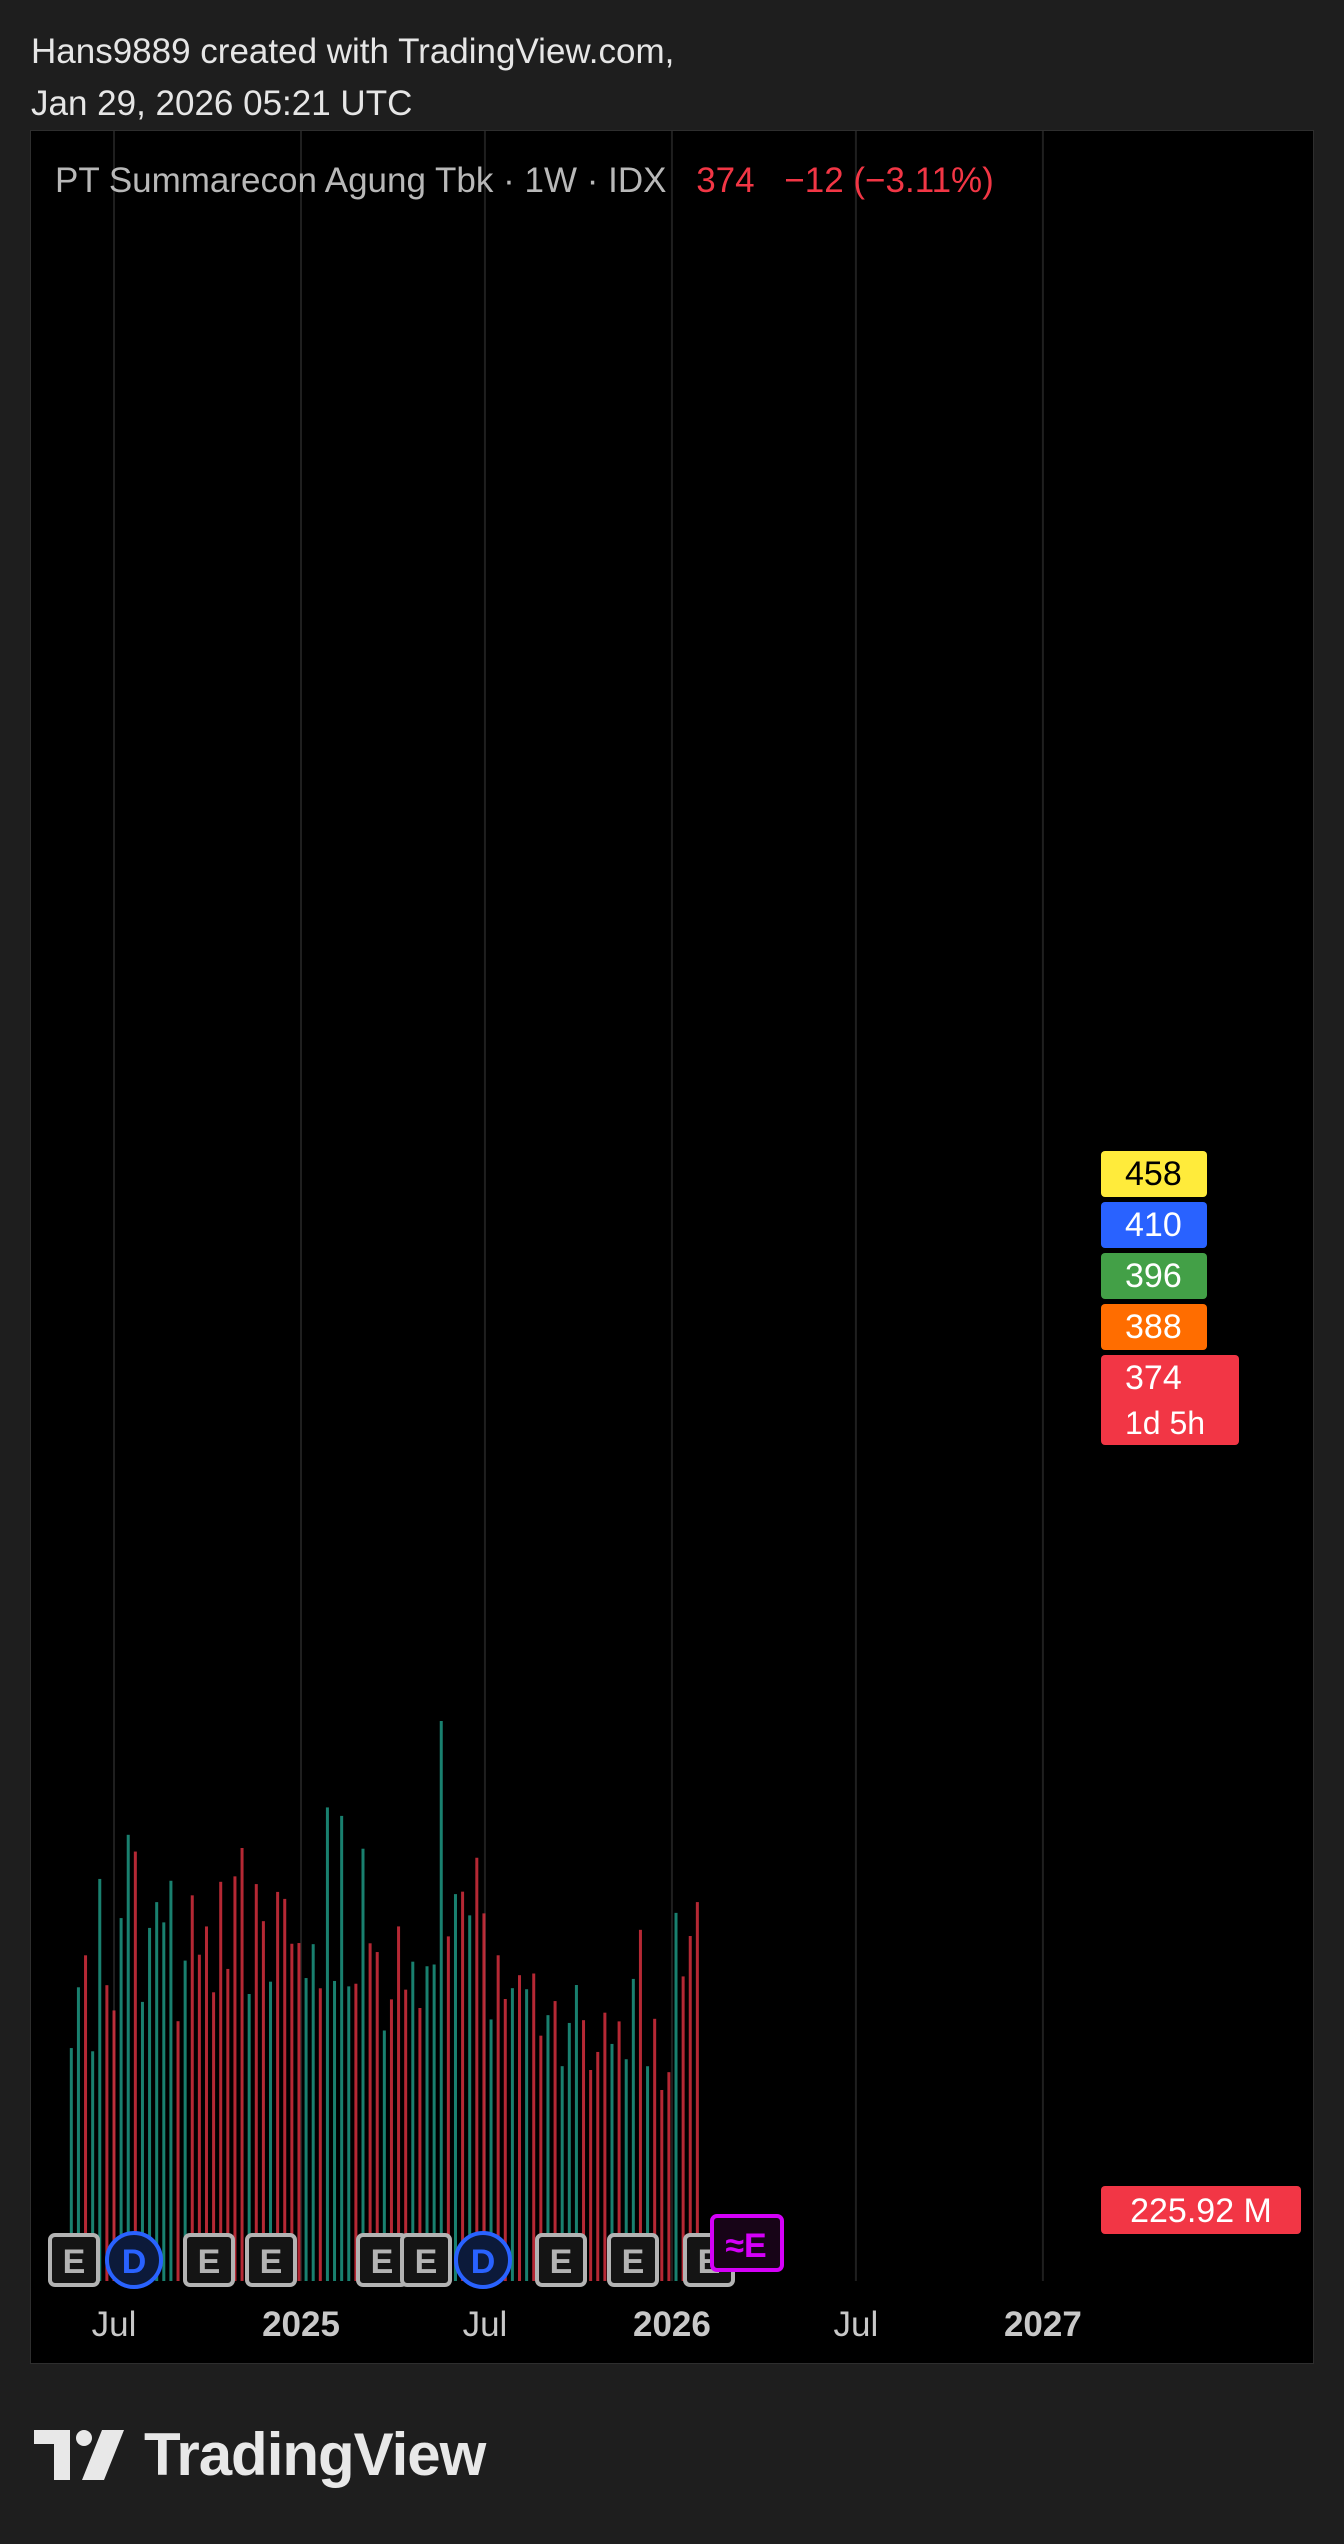  What do you see at coordinates (260, 2454) in the screenshot?
I see `tradingview-branding: TradingView` at bounding box center [260, 2454].